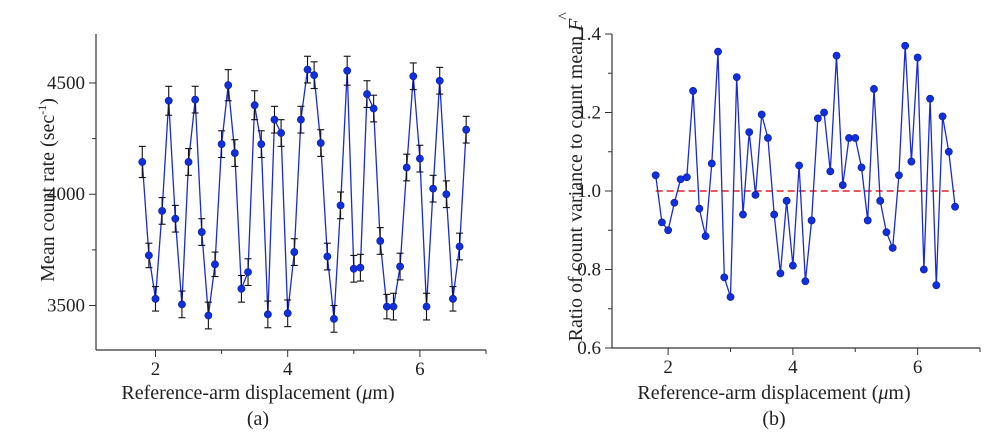 The width and height of the screenshot is (989, 436). Describe the element at coordinates (66, 83) in the screenshot. I see `panel-a-y-tick-label: 4500` at that location.